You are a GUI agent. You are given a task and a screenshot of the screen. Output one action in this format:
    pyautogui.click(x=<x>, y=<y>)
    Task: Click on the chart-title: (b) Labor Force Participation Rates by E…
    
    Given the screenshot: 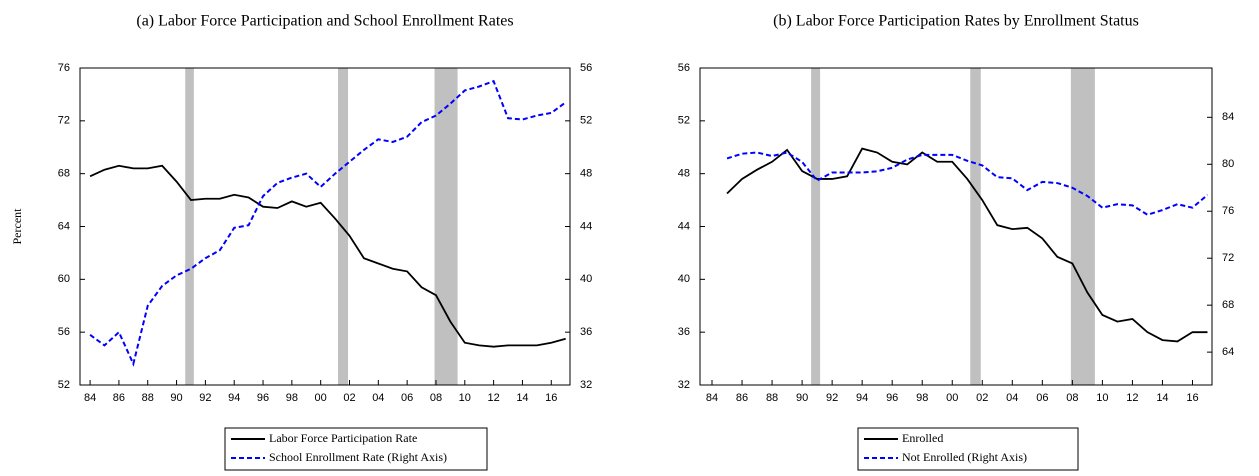 What is the action you would take?
    pyautogui.click(x=956, y=21)
    